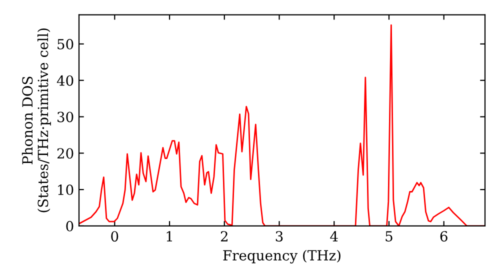 The image size is (500, 280). Describe the element at coordinates (224, 236) in the screenshot. I see `x-tick-label: 2` at that location.